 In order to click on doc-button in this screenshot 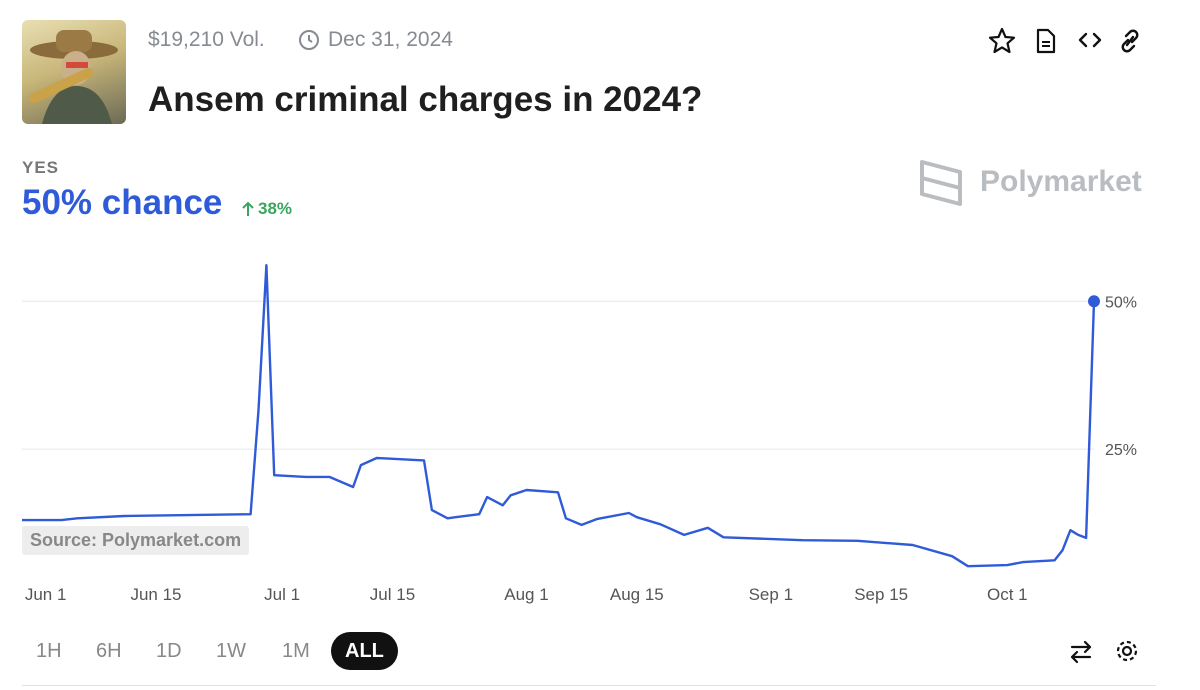, I will do `click(1046, 41)`.